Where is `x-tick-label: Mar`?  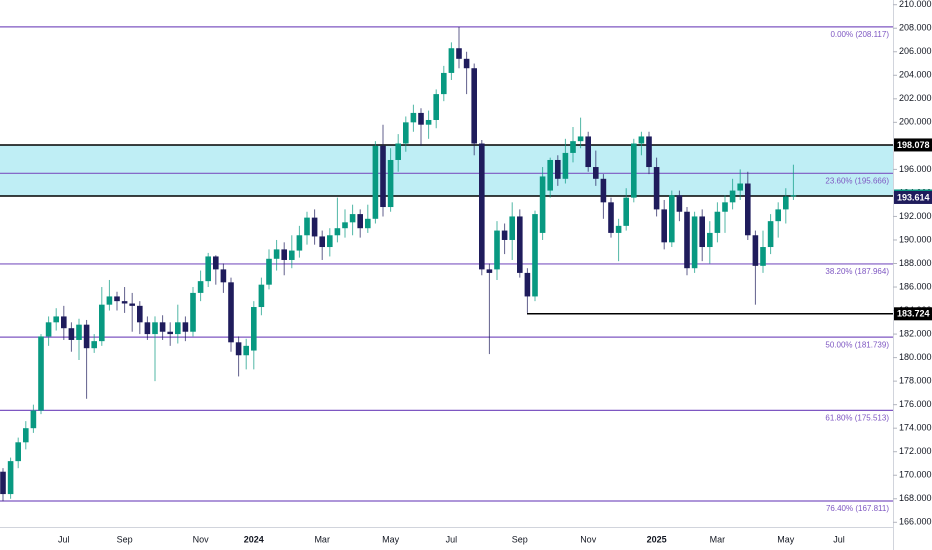 x-tick-label: Mar is located at coordinates (322, 539).